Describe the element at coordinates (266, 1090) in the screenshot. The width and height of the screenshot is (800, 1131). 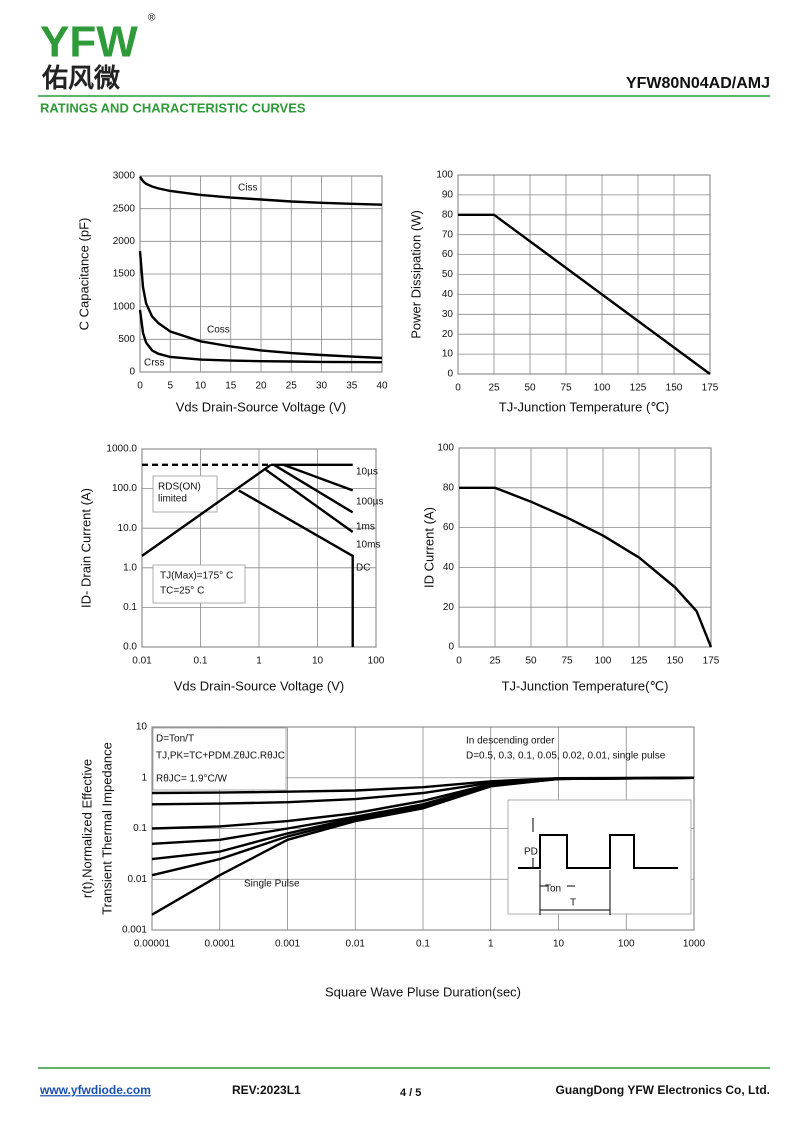
I see `footer-rev: REV:2023L1` at that location.